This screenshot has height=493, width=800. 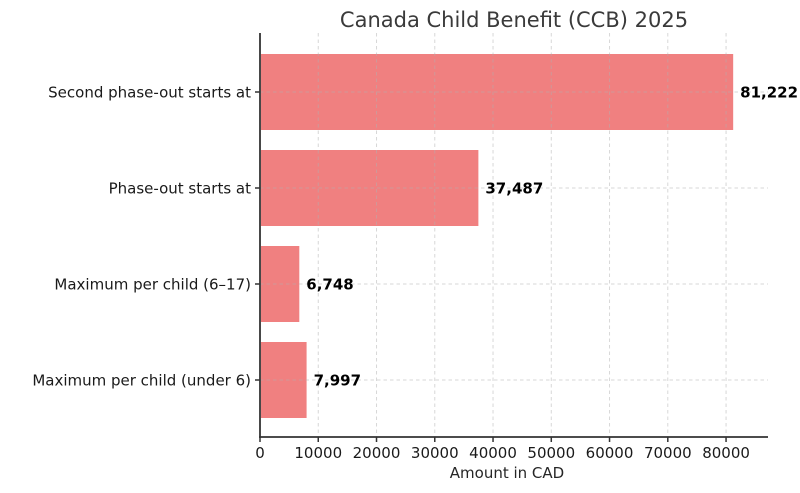 I want to click on y-tick-label: Phase-out starts at, so click(x=180, y=188).